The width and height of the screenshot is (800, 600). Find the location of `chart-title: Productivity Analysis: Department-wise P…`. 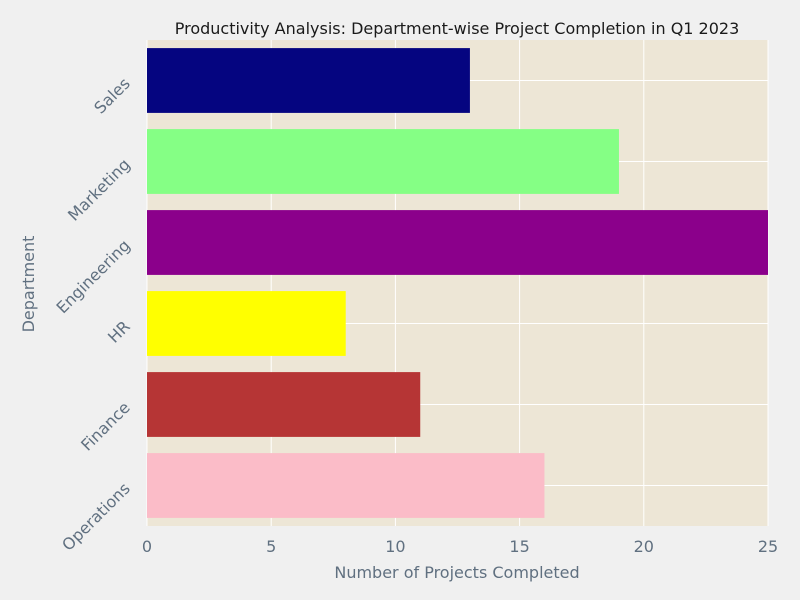

chart-title: Productivity Analysis: Department-wise P… is located at coordinates (457, 28).